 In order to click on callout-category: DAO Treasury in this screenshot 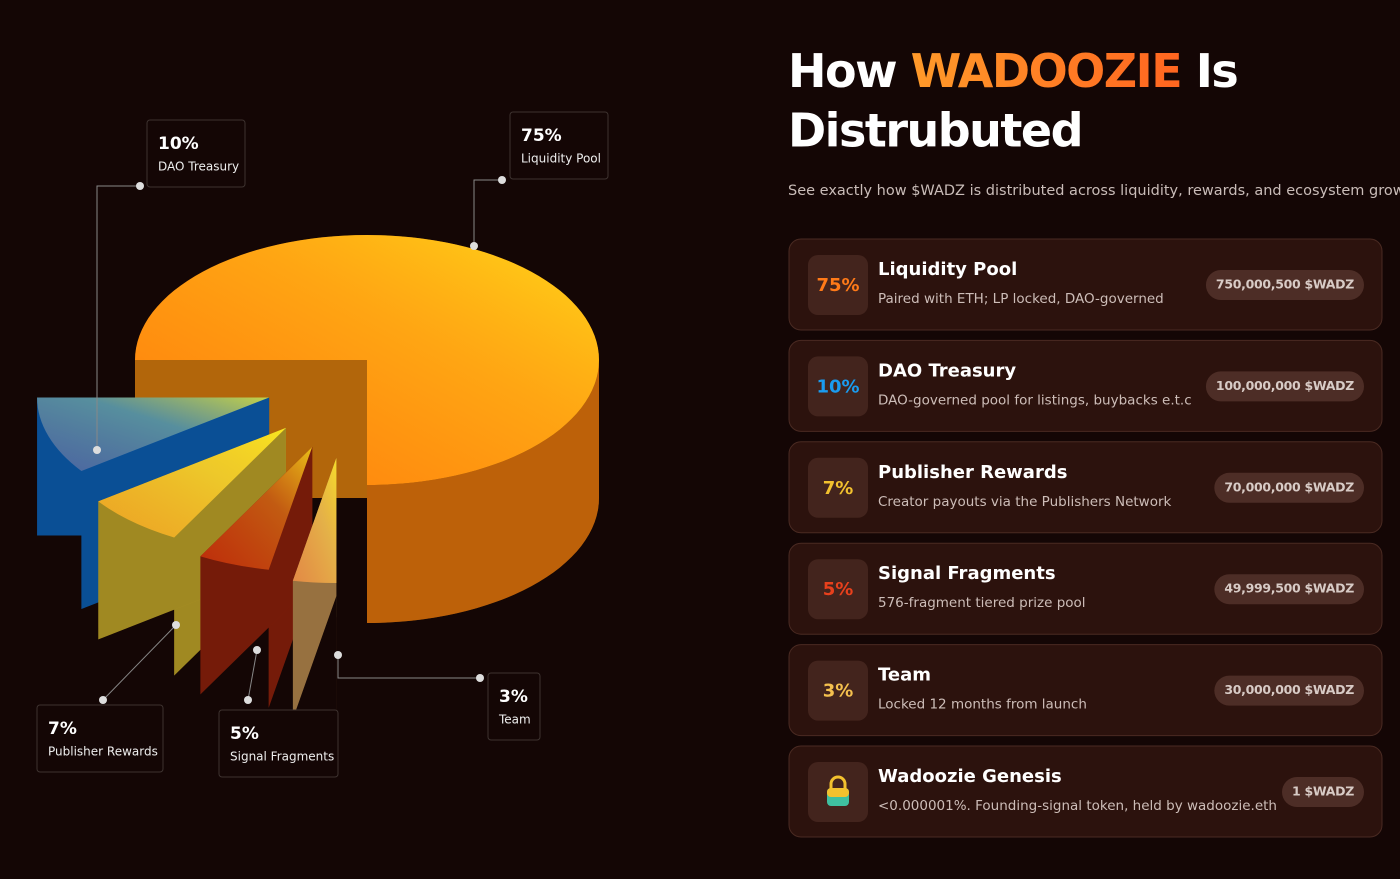, I will do `click(198, 167)`.